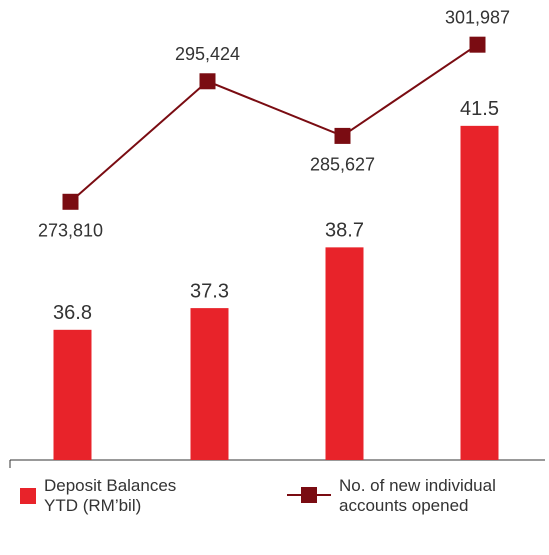 The width and height of the screenshot is (549, 555). I want to click on legend-label: No. of new individual accounts opened, so click(417, 495).